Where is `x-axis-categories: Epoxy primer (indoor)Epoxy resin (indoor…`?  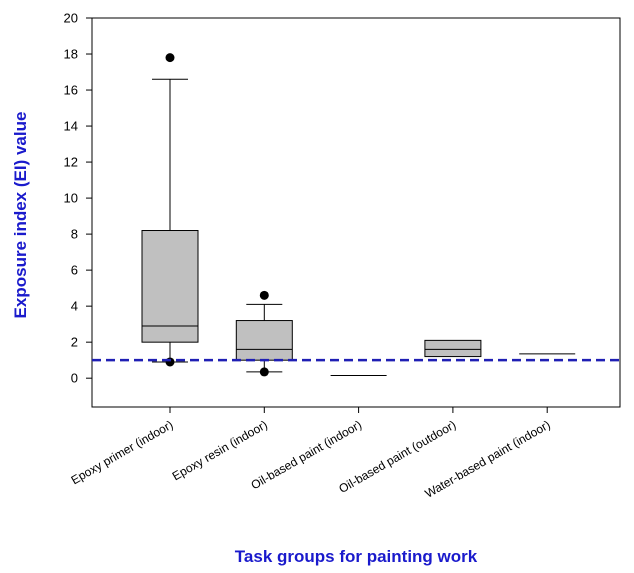
x-axis-categories: Epoxy primer (indoor)Epoxy resin (indoor… is located at coordinates (311, 454).